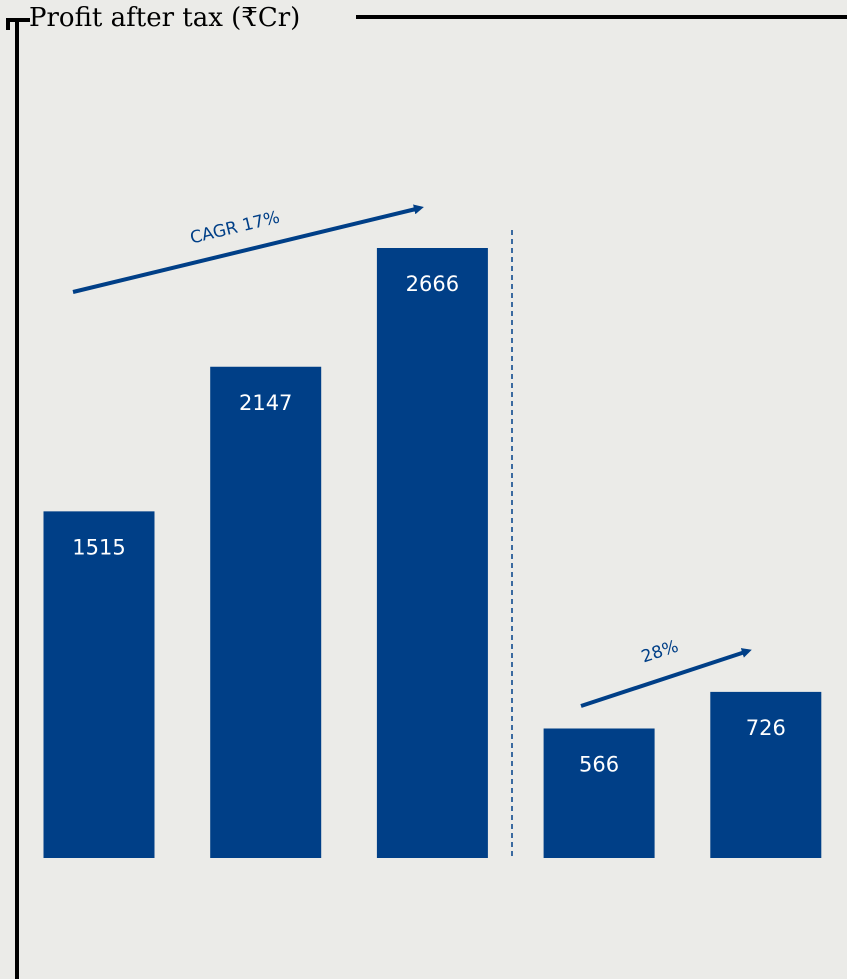 The height and width of the screenshot is (979, 847). Describe the element at coordinates (766, 728) in the screenshot. I see `value-label: 726` at that location.